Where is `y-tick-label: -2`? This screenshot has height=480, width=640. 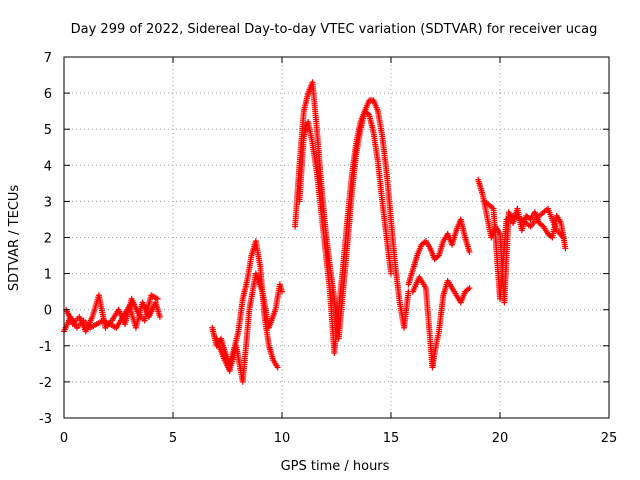
y-tick-label: -2 is located at coordinates (45, 383).